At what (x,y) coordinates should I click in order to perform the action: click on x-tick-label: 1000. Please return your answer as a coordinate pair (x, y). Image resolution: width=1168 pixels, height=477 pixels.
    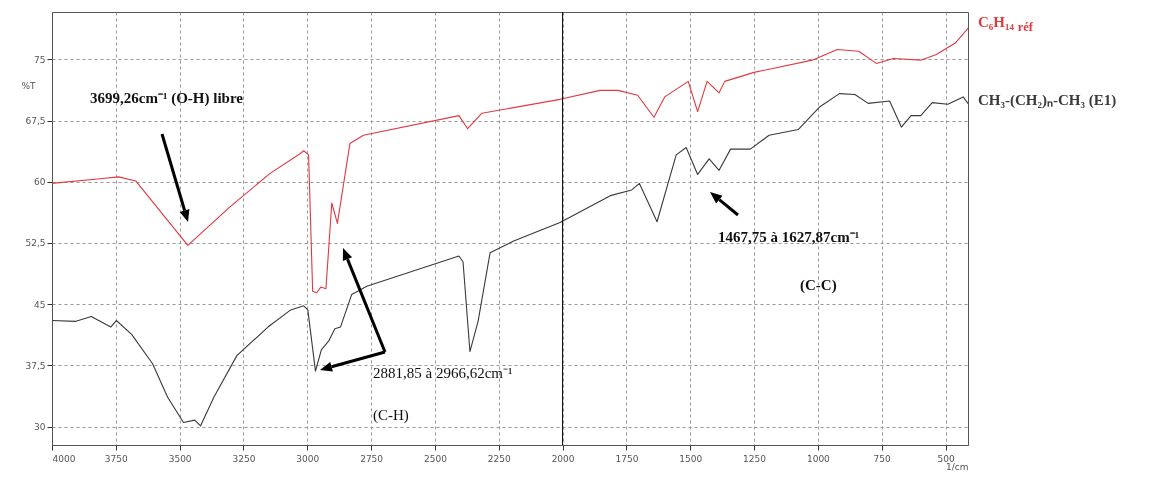
    Looking at the image, I should click on (818, 458).